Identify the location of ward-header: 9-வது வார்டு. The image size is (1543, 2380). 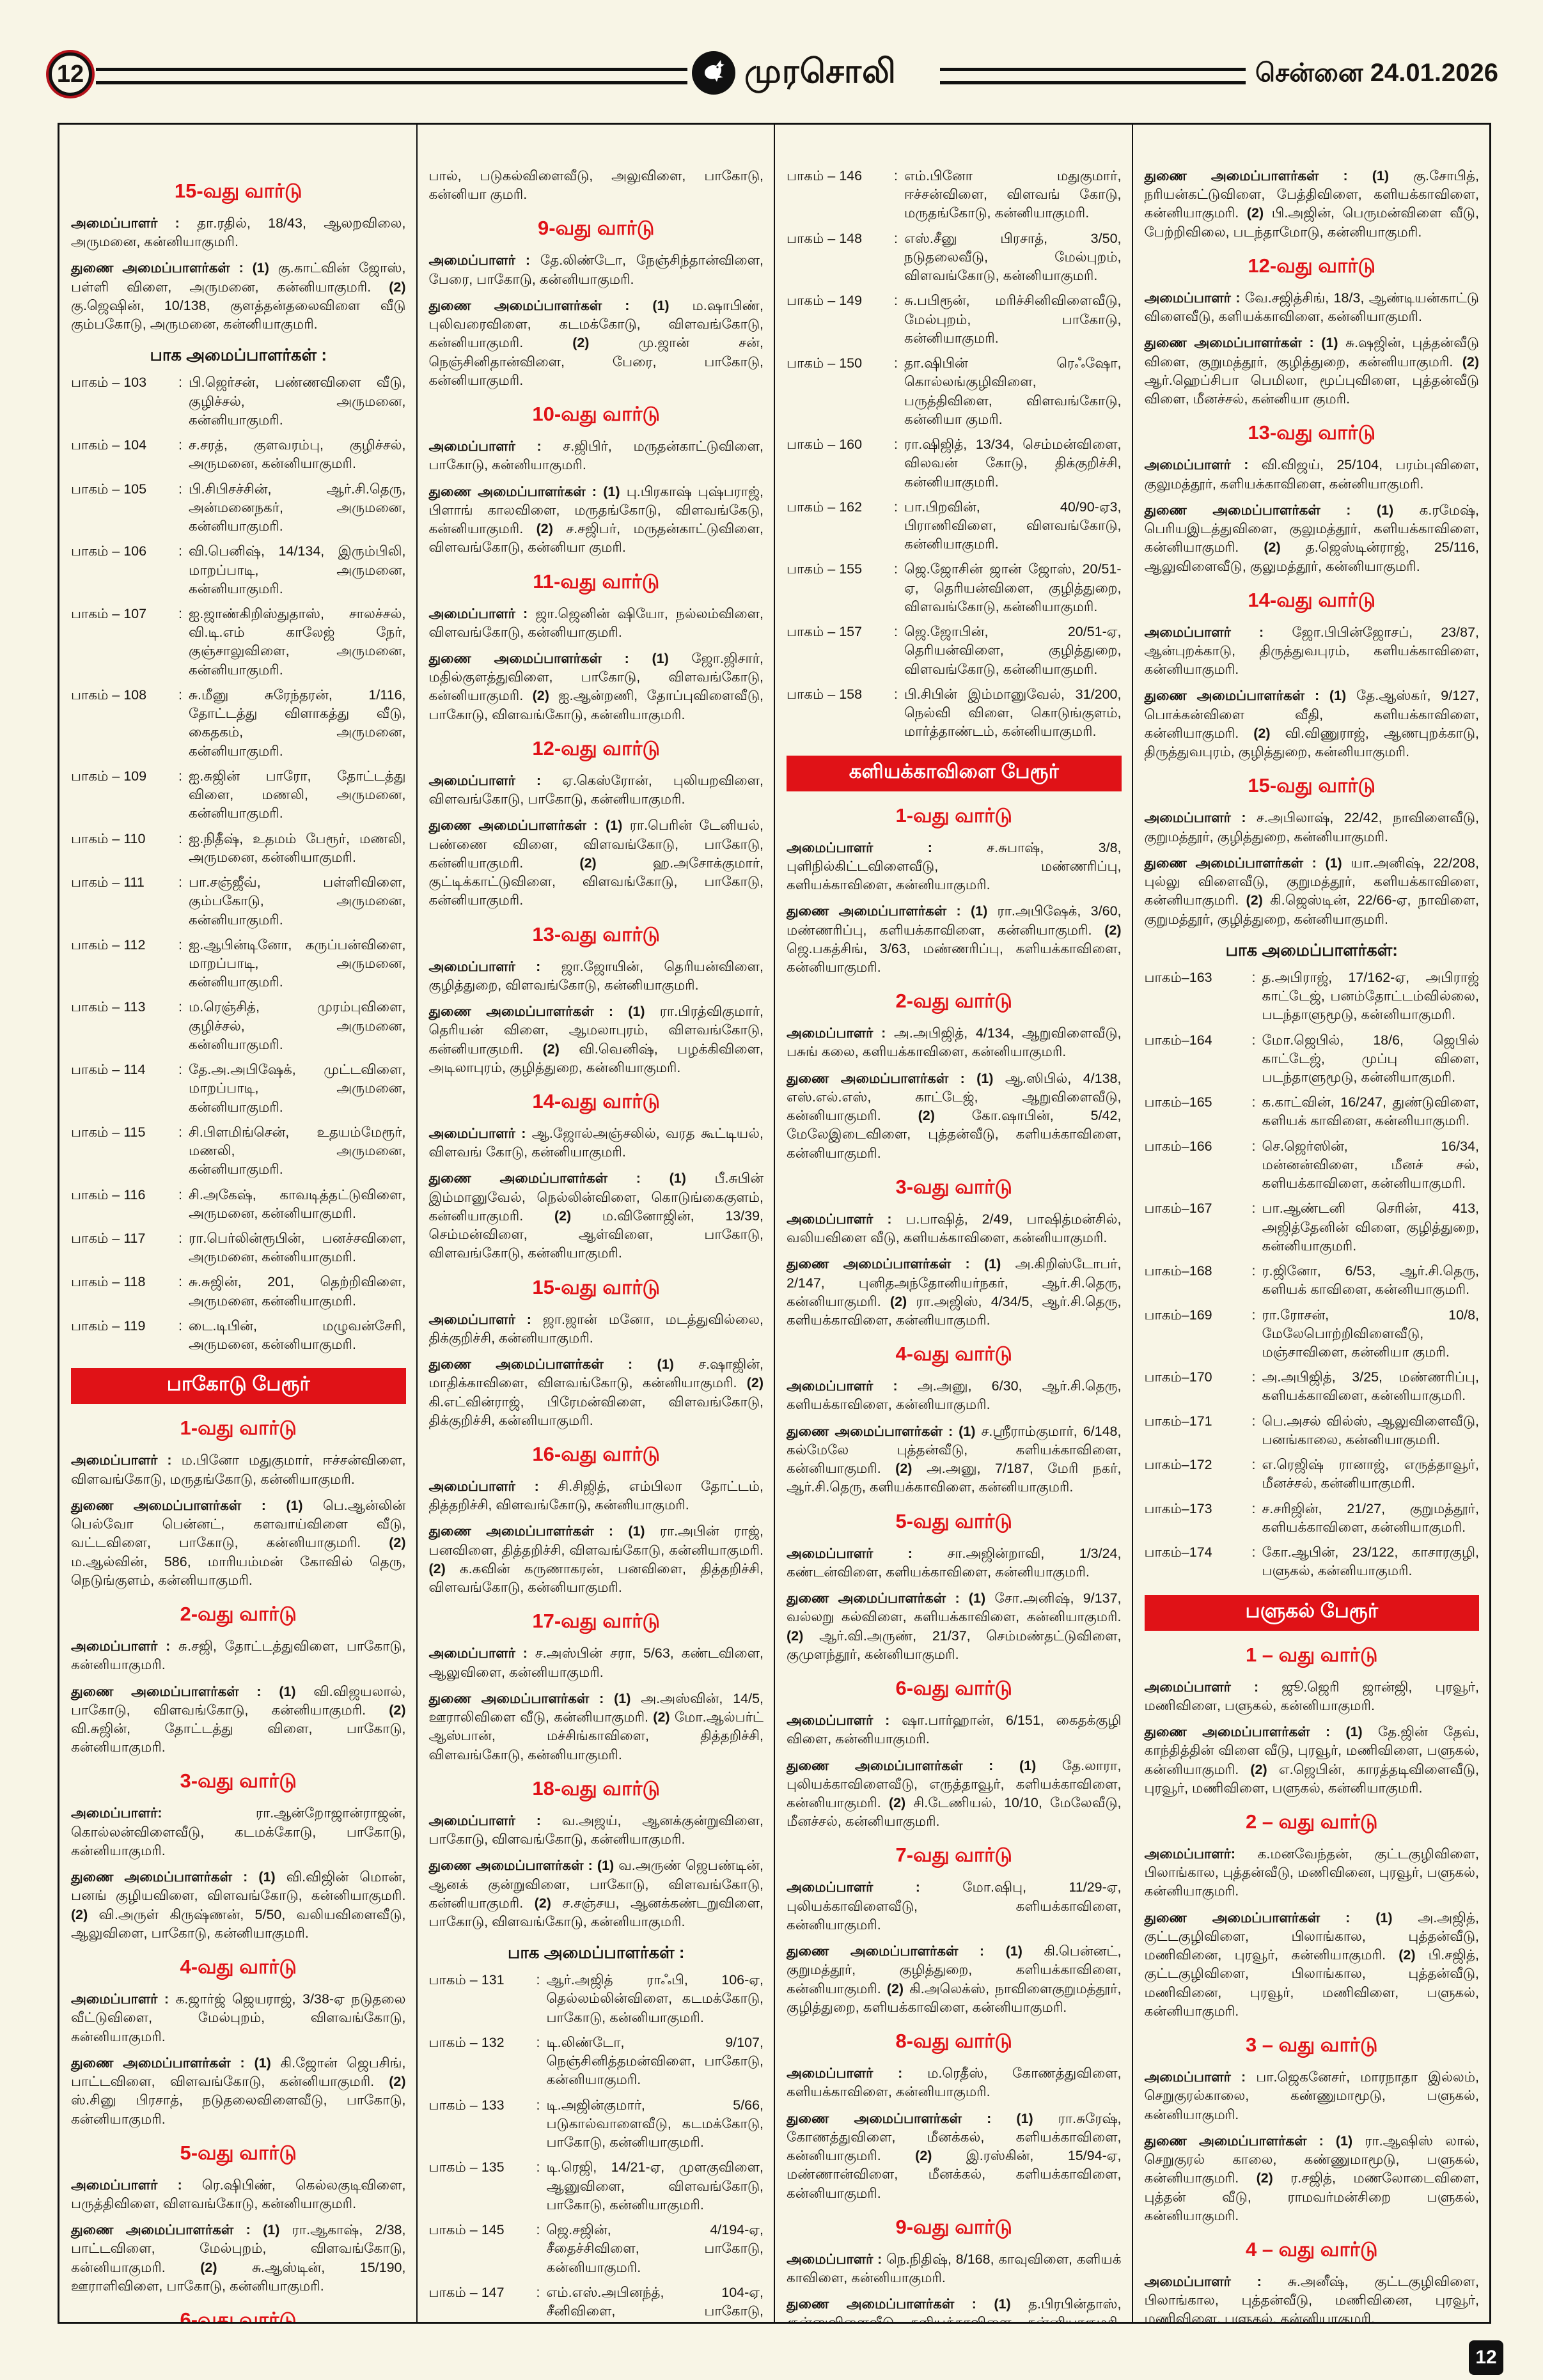
(596, 228).